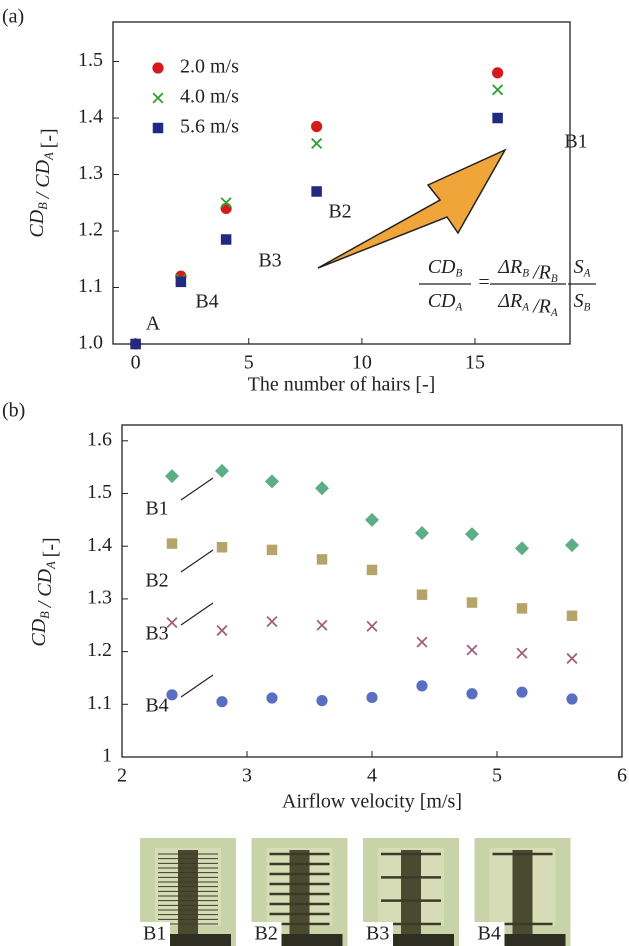  What do you see at coordinates (582, 267) in the screenshot?
I see `formula-numerator: SA` at bounding box center [582, 267].